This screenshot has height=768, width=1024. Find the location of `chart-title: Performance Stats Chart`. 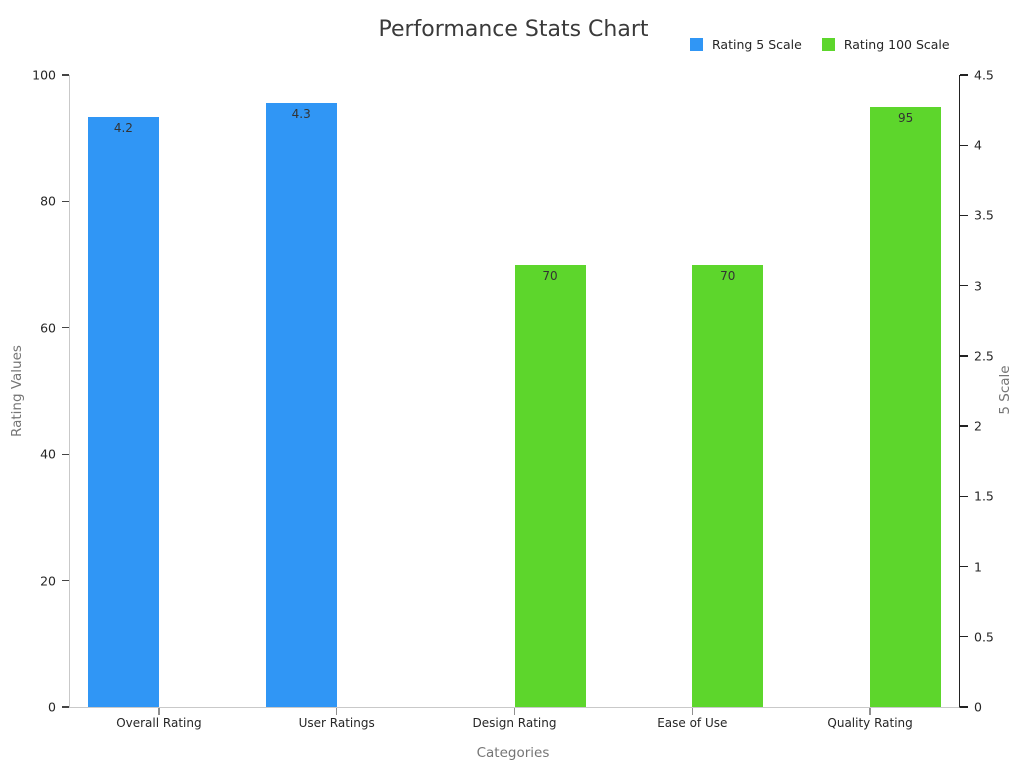

chart-title: Performance Stats Chart is located at coordinates (513, 29).